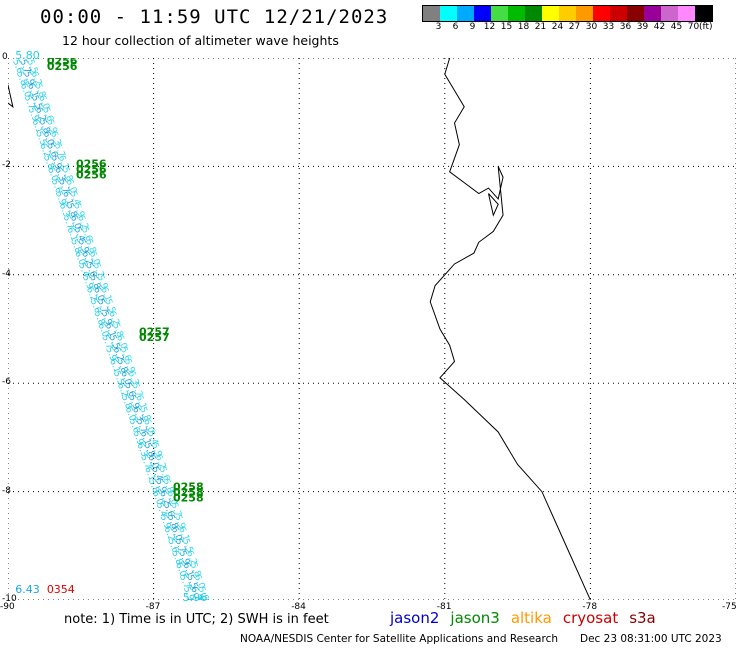 Image resolution: width=740 pixels, height=650 pixels. Describe the element at coordinates (676, 27) in the screenshot. I see `color-scale-label: 45` at that location.